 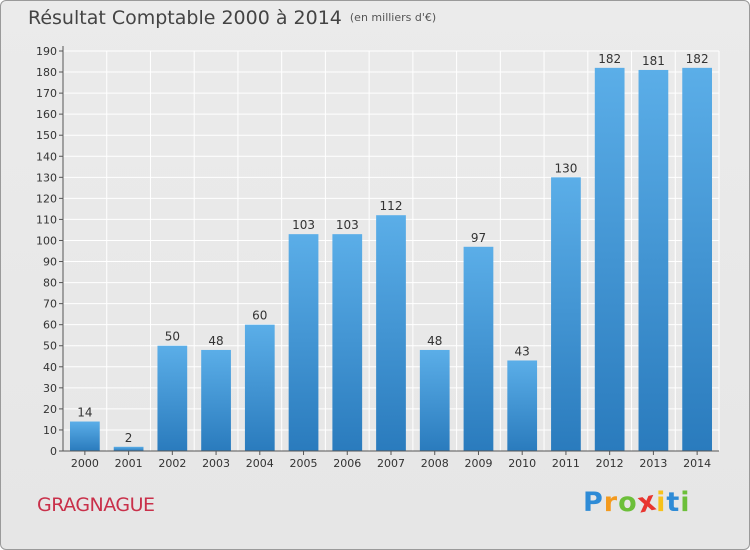 What do you see at coordinates (566, 463) in the screenshot?
I see `x-tick-label: 2011` at bounding box center [566, 463].